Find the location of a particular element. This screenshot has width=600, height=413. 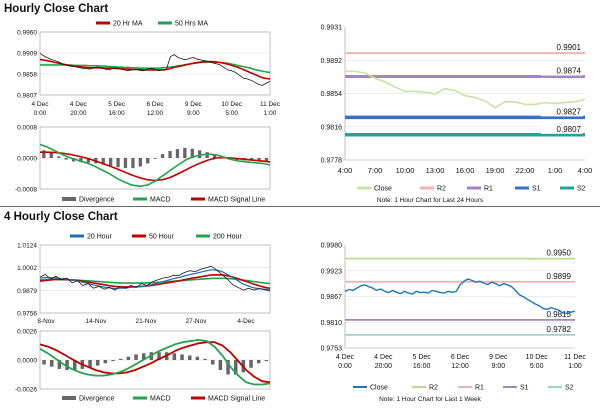

hourly-macd-line is located at coordinates (155, 165).